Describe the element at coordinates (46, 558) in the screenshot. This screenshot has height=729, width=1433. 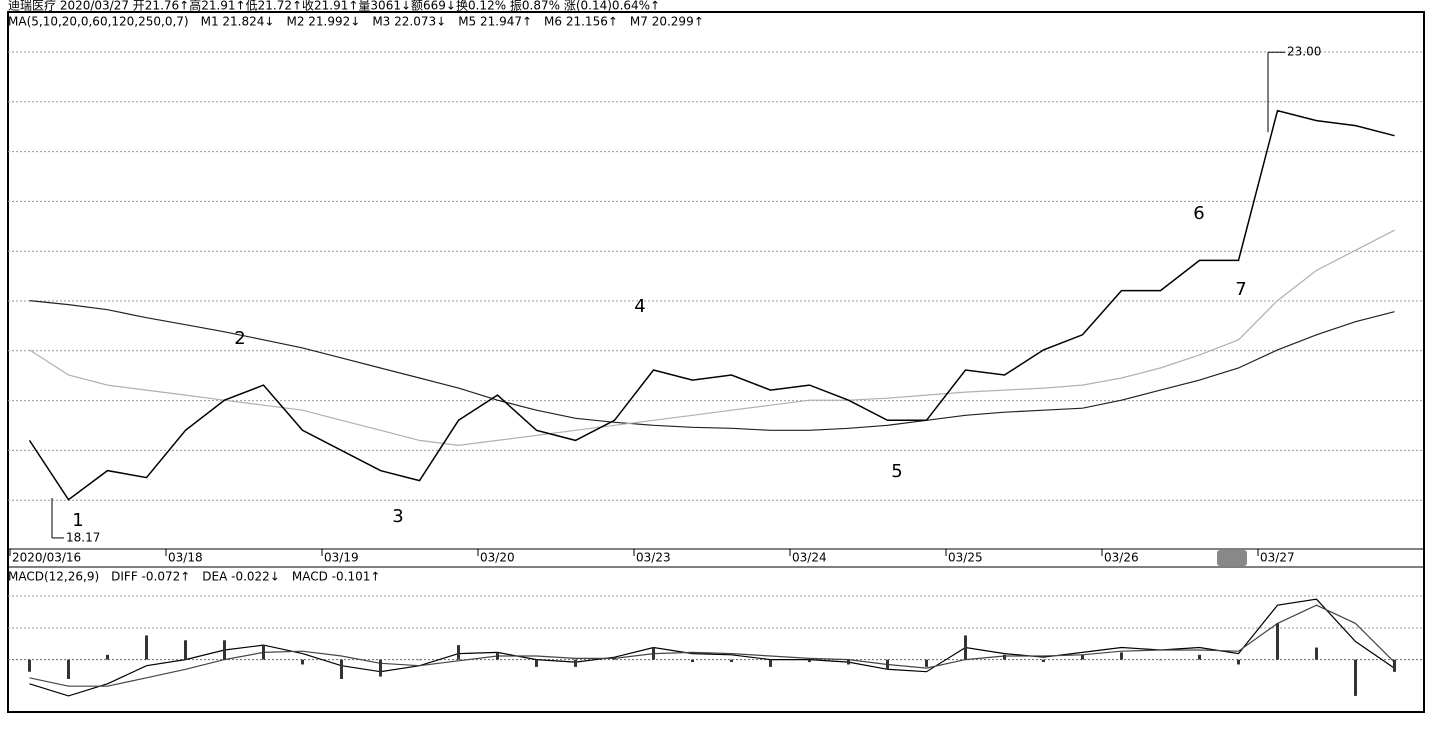
I see `x-tick-label: 2020/03/16` at that location.